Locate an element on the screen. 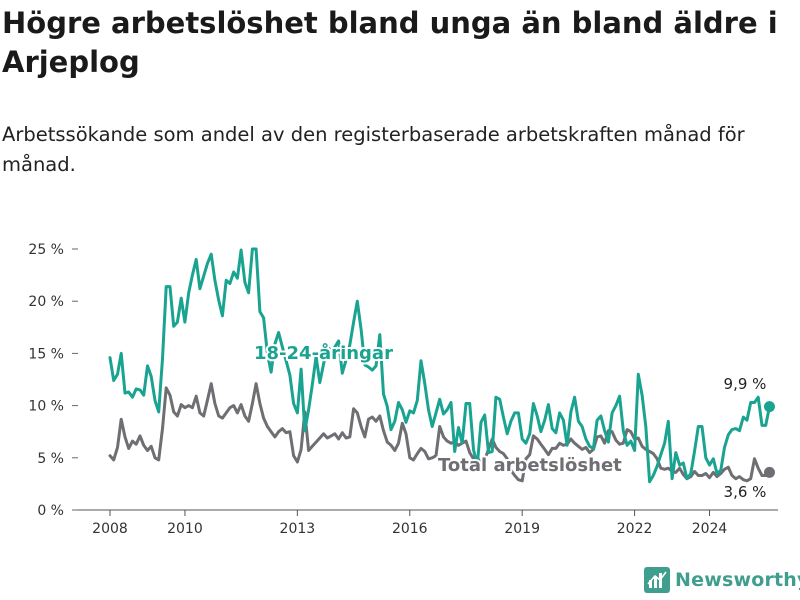  y-tick-label: 5 % is located at coordinates (50, 459).